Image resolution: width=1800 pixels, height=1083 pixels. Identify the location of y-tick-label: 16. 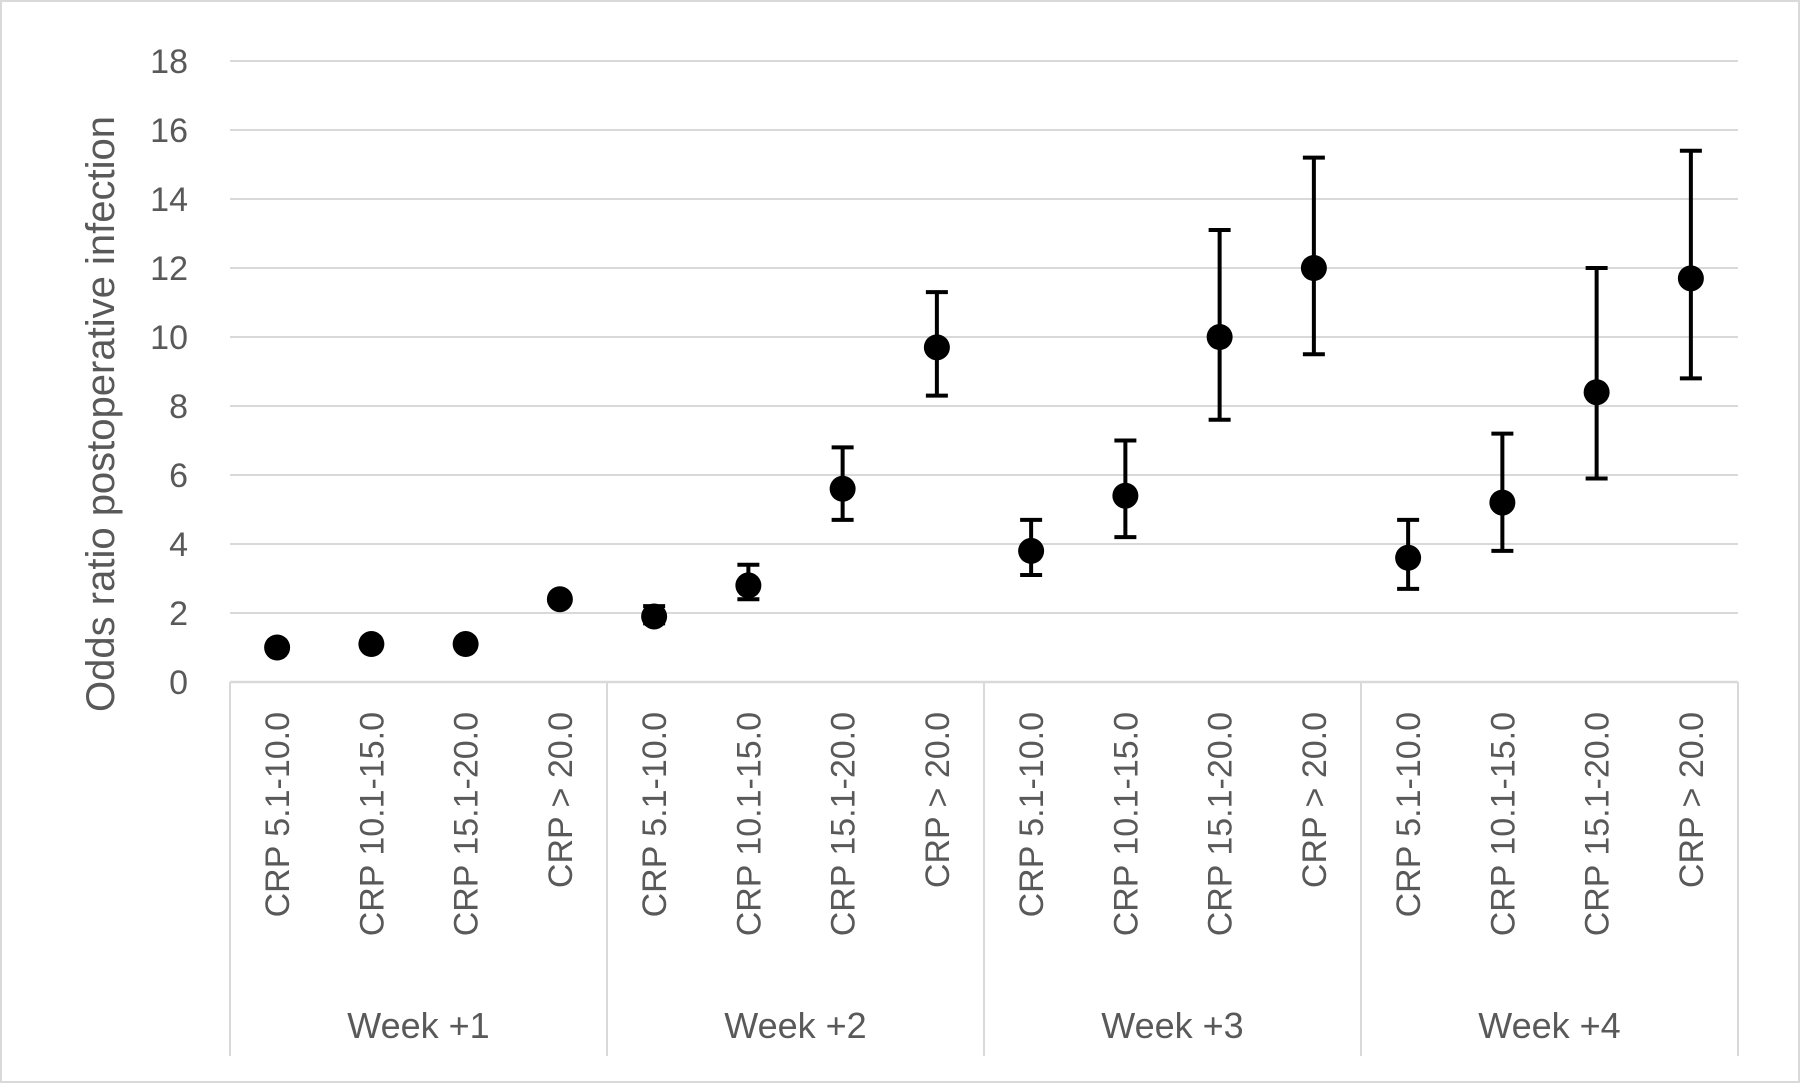
(169, 131).